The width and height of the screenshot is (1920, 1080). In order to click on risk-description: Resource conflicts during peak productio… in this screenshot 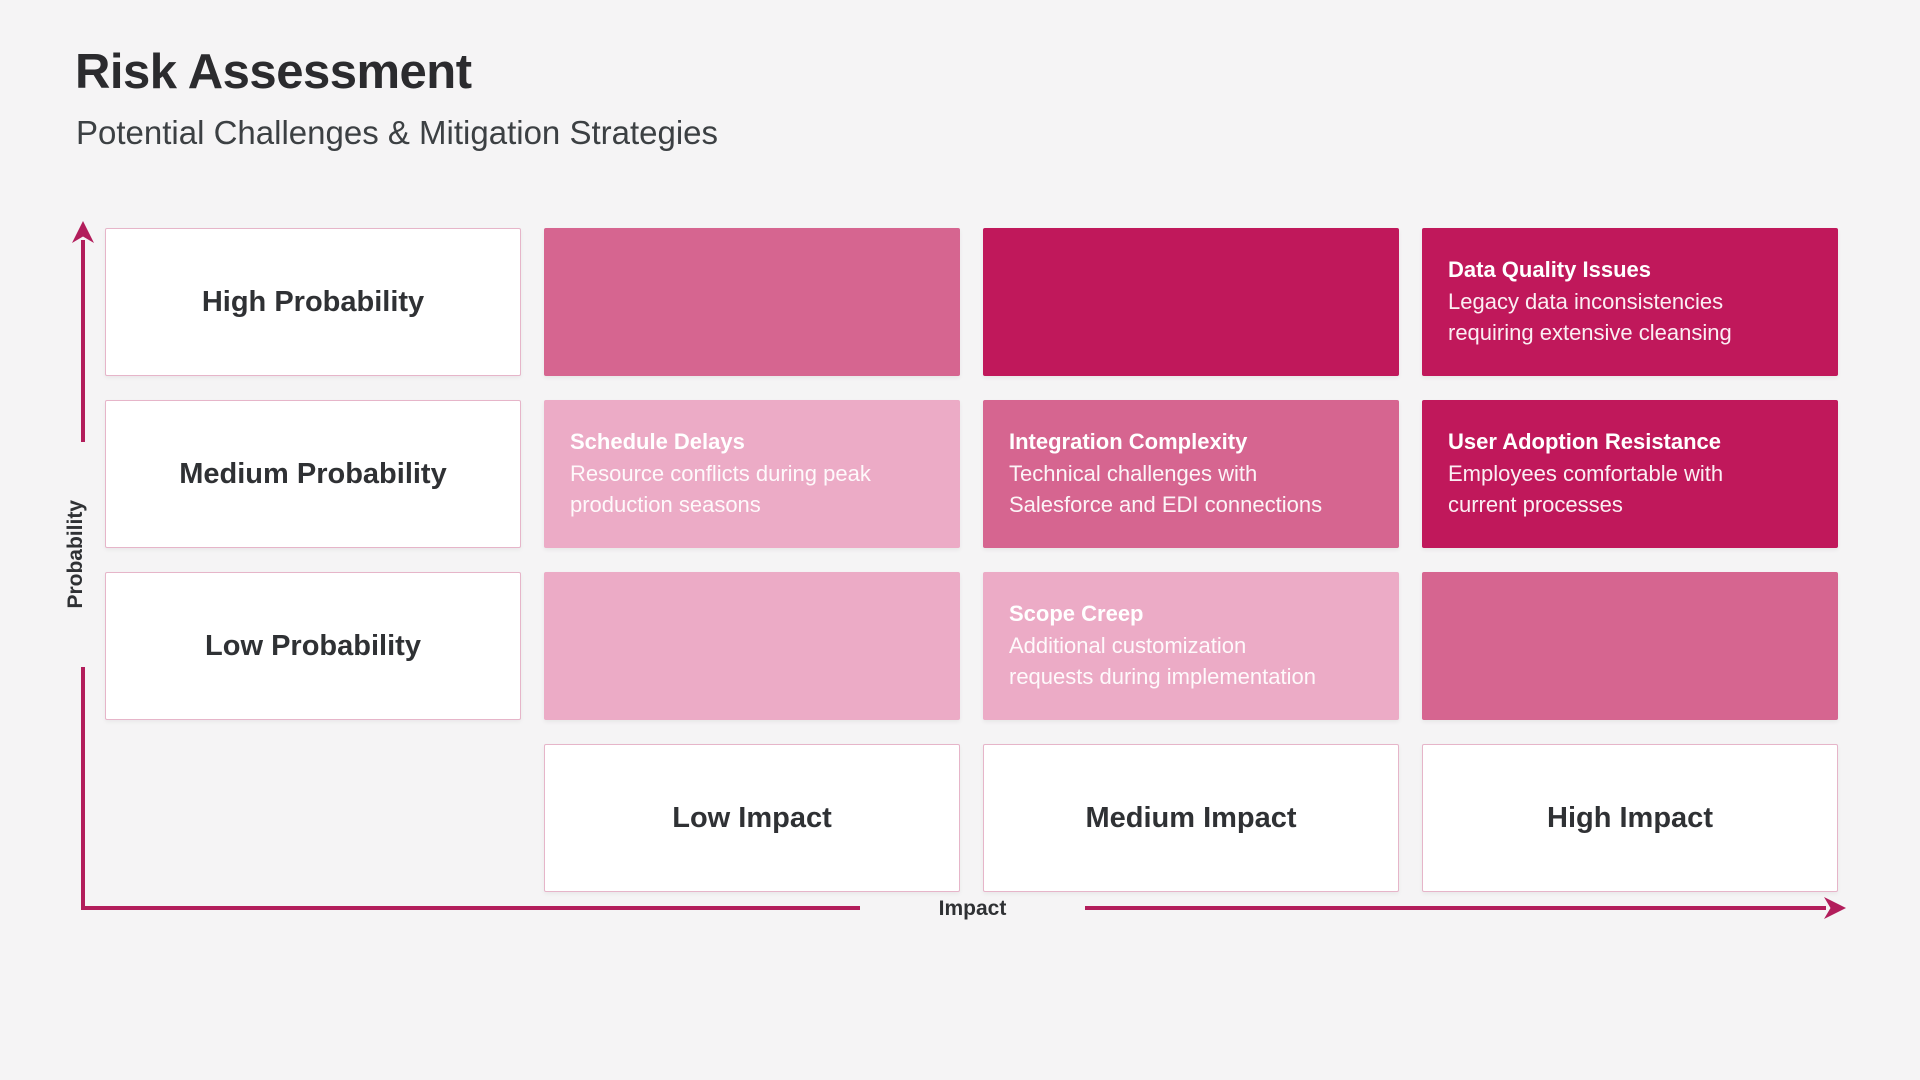, I will do `click(720, 489)`.